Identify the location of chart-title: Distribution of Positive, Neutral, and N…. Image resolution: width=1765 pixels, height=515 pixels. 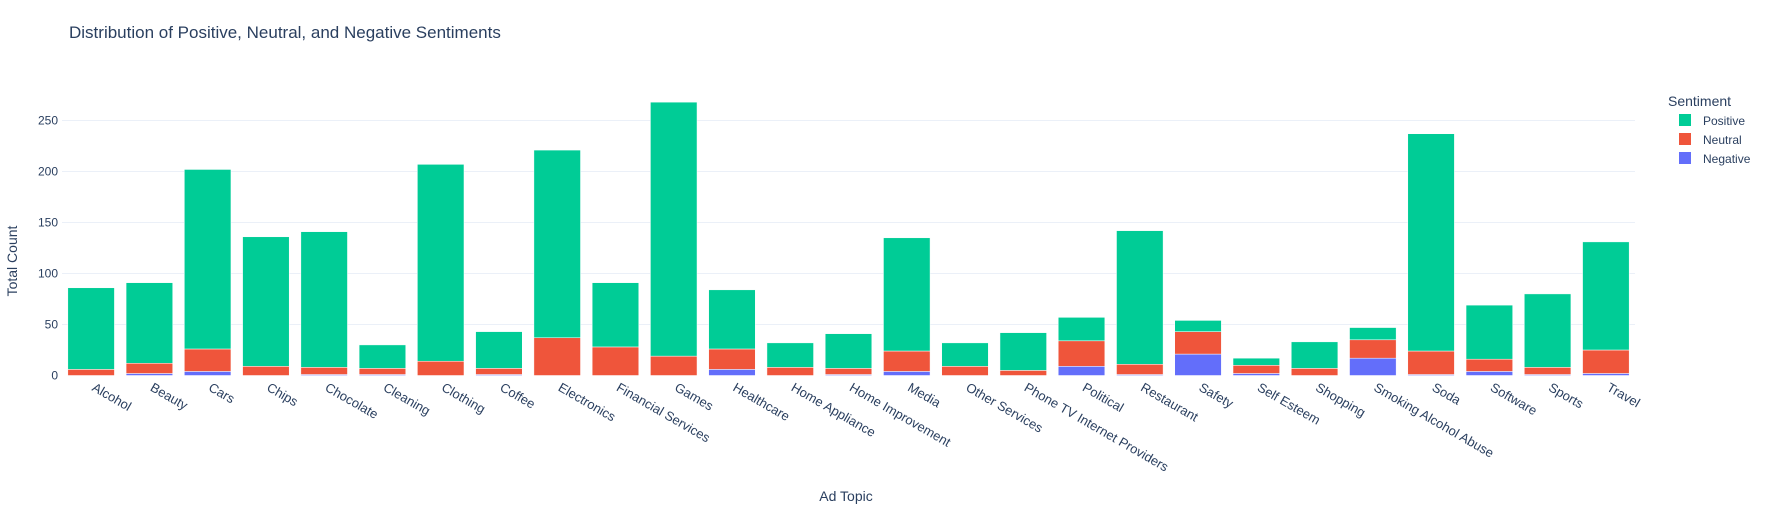
(285, 32).